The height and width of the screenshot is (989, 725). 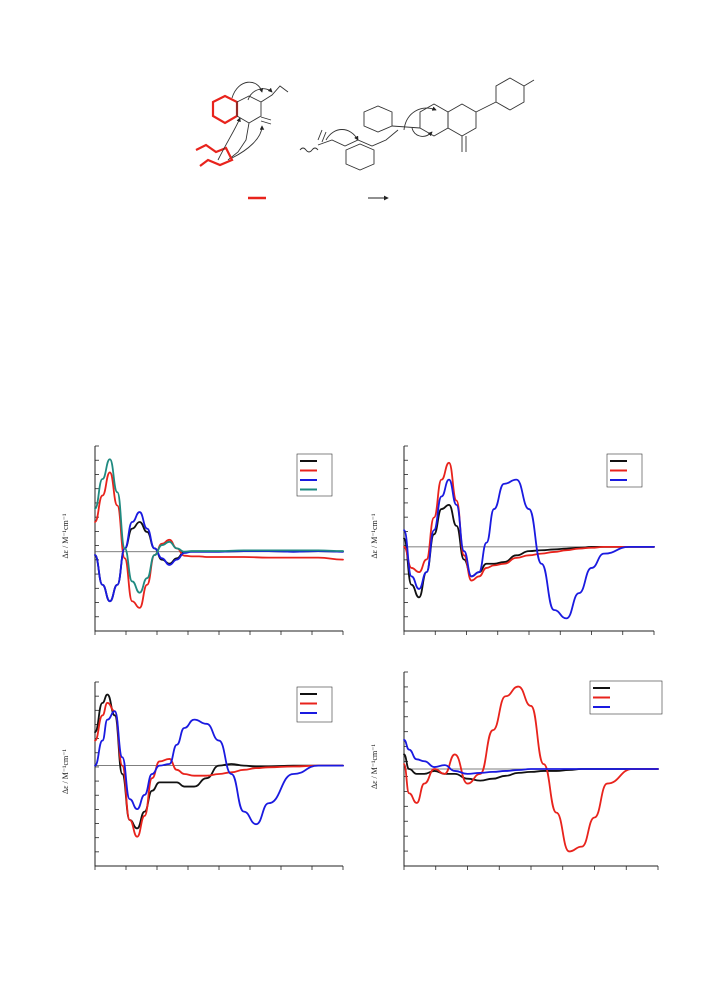 I want to click on right-fragment-chain, so click(x=358, y=138).